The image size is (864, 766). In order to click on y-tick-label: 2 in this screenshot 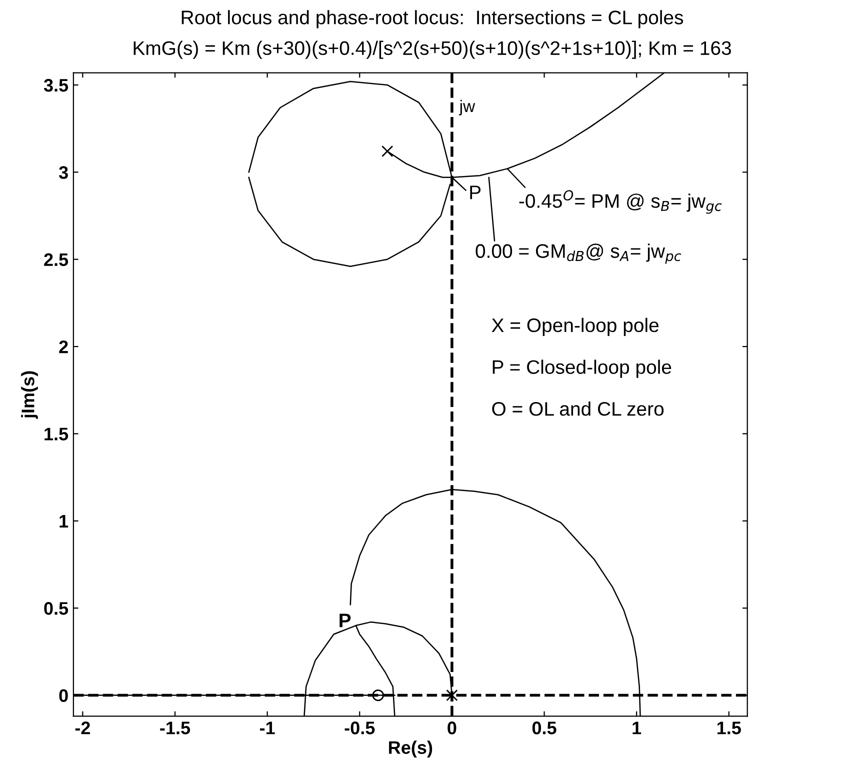, I will do `click(63, 347)`.